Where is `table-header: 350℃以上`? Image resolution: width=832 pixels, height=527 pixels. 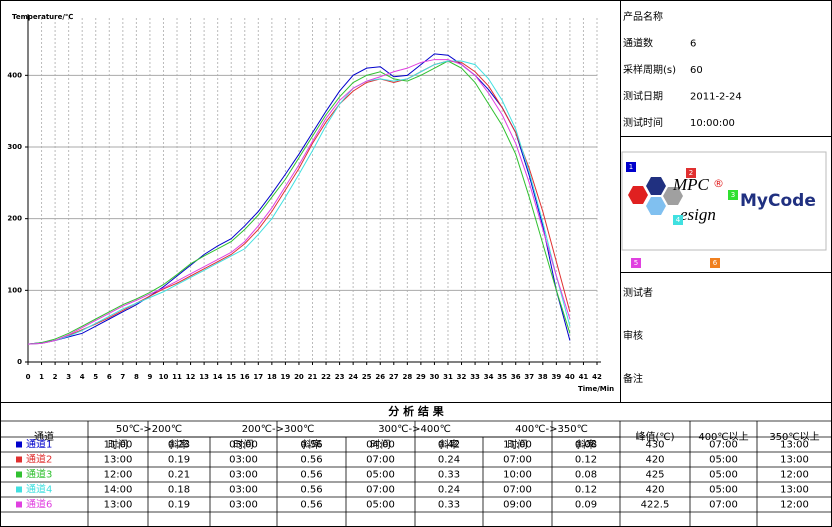 table-header: 350℃以上 is located at coordinates (794, 437).